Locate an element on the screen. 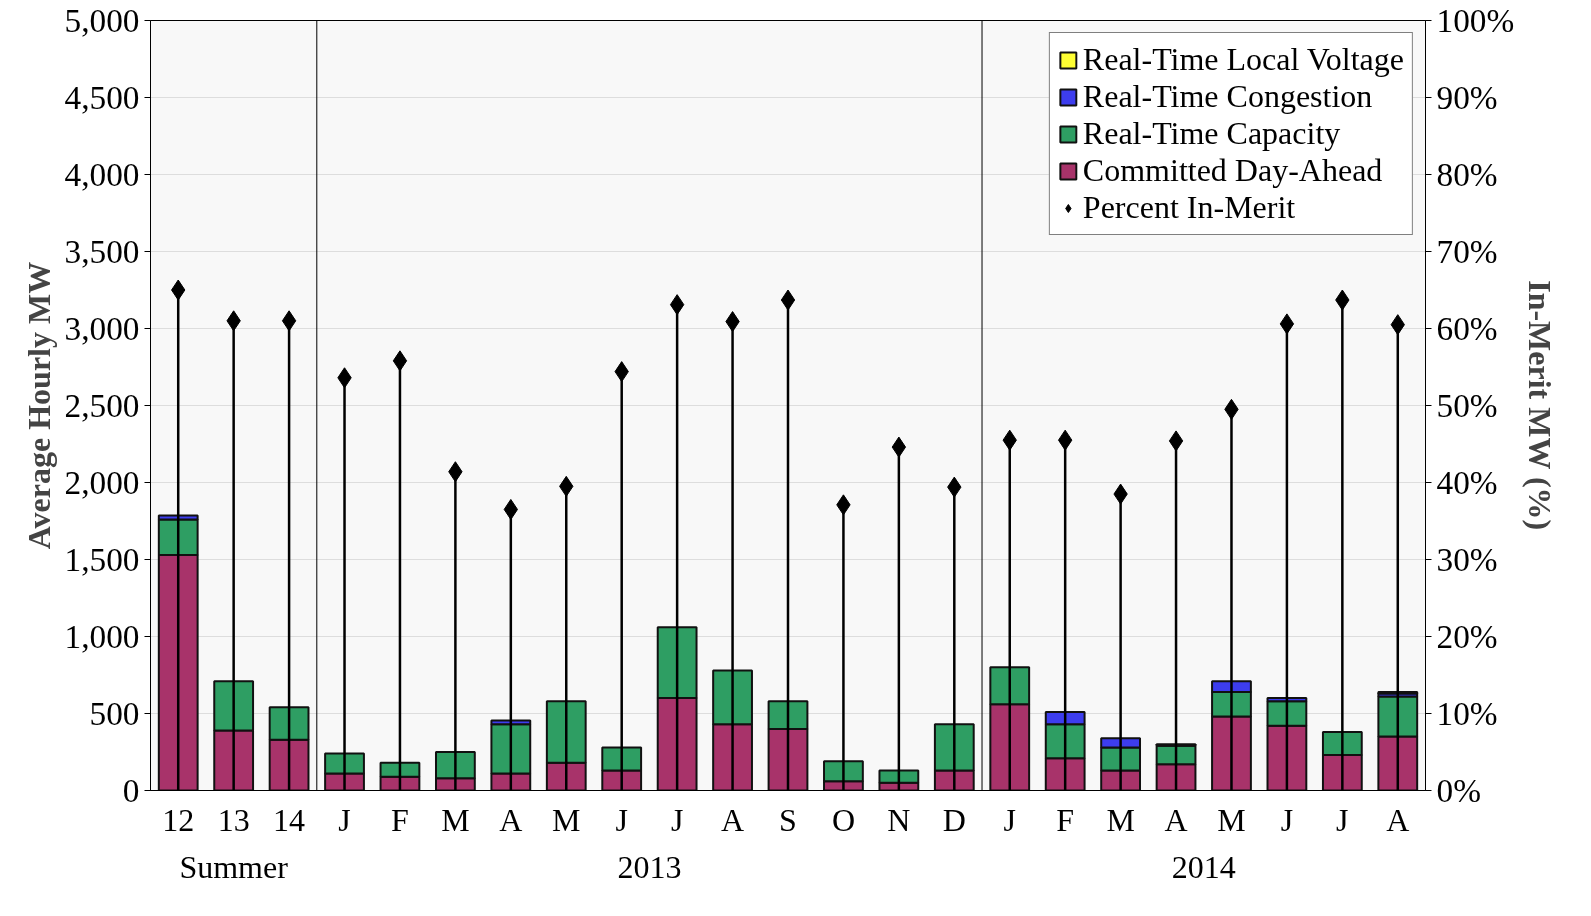 Image resolution: width=1591 pixels, height=916 pixels. y2-tick-label: 60% is located at coordinates (1467, 328).